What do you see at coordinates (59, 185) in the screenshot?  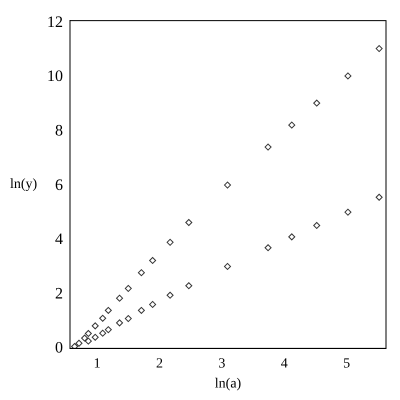 I see `y-tick-label: 6` at bounding box center [59, 185].